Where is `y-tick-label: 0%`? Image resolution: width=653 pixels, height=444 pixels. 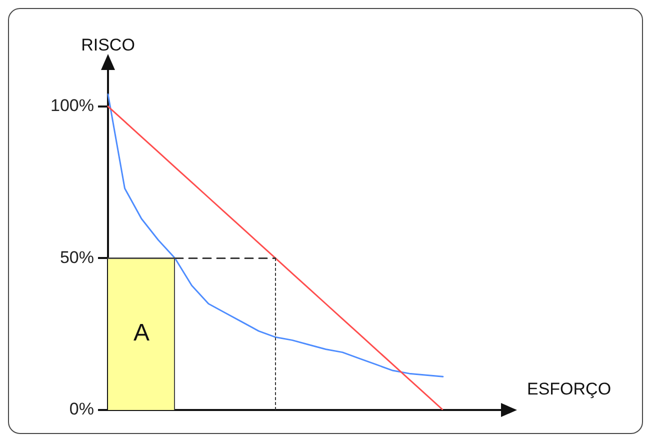
y-tick-label: 0% is located at coordinates (81, 409).